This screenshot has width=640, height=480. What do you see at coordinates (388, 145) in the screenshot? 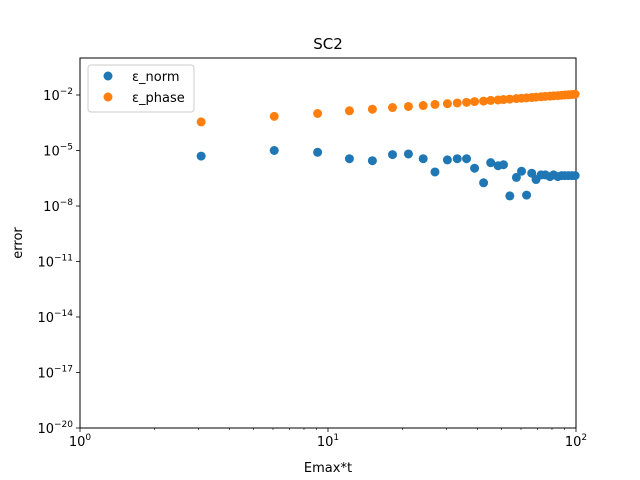
I see `data-points` at bounding box center [388, 145].